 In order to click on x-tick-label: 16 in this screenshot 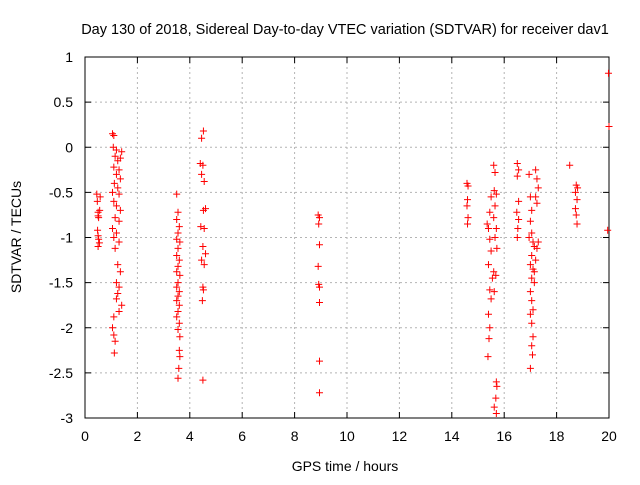, I will do `click(504, 436)`.